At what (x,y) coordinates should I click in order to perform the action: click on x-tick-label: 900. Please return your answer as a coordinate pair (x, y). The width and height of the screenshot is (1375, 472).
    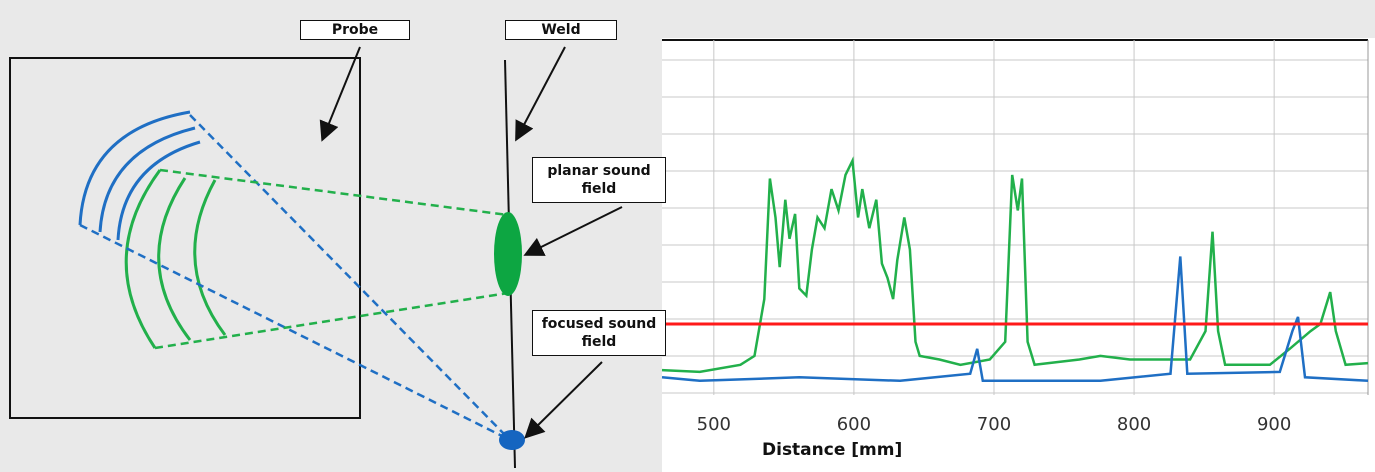
    Looking at the image, I should click on (1274, 424).